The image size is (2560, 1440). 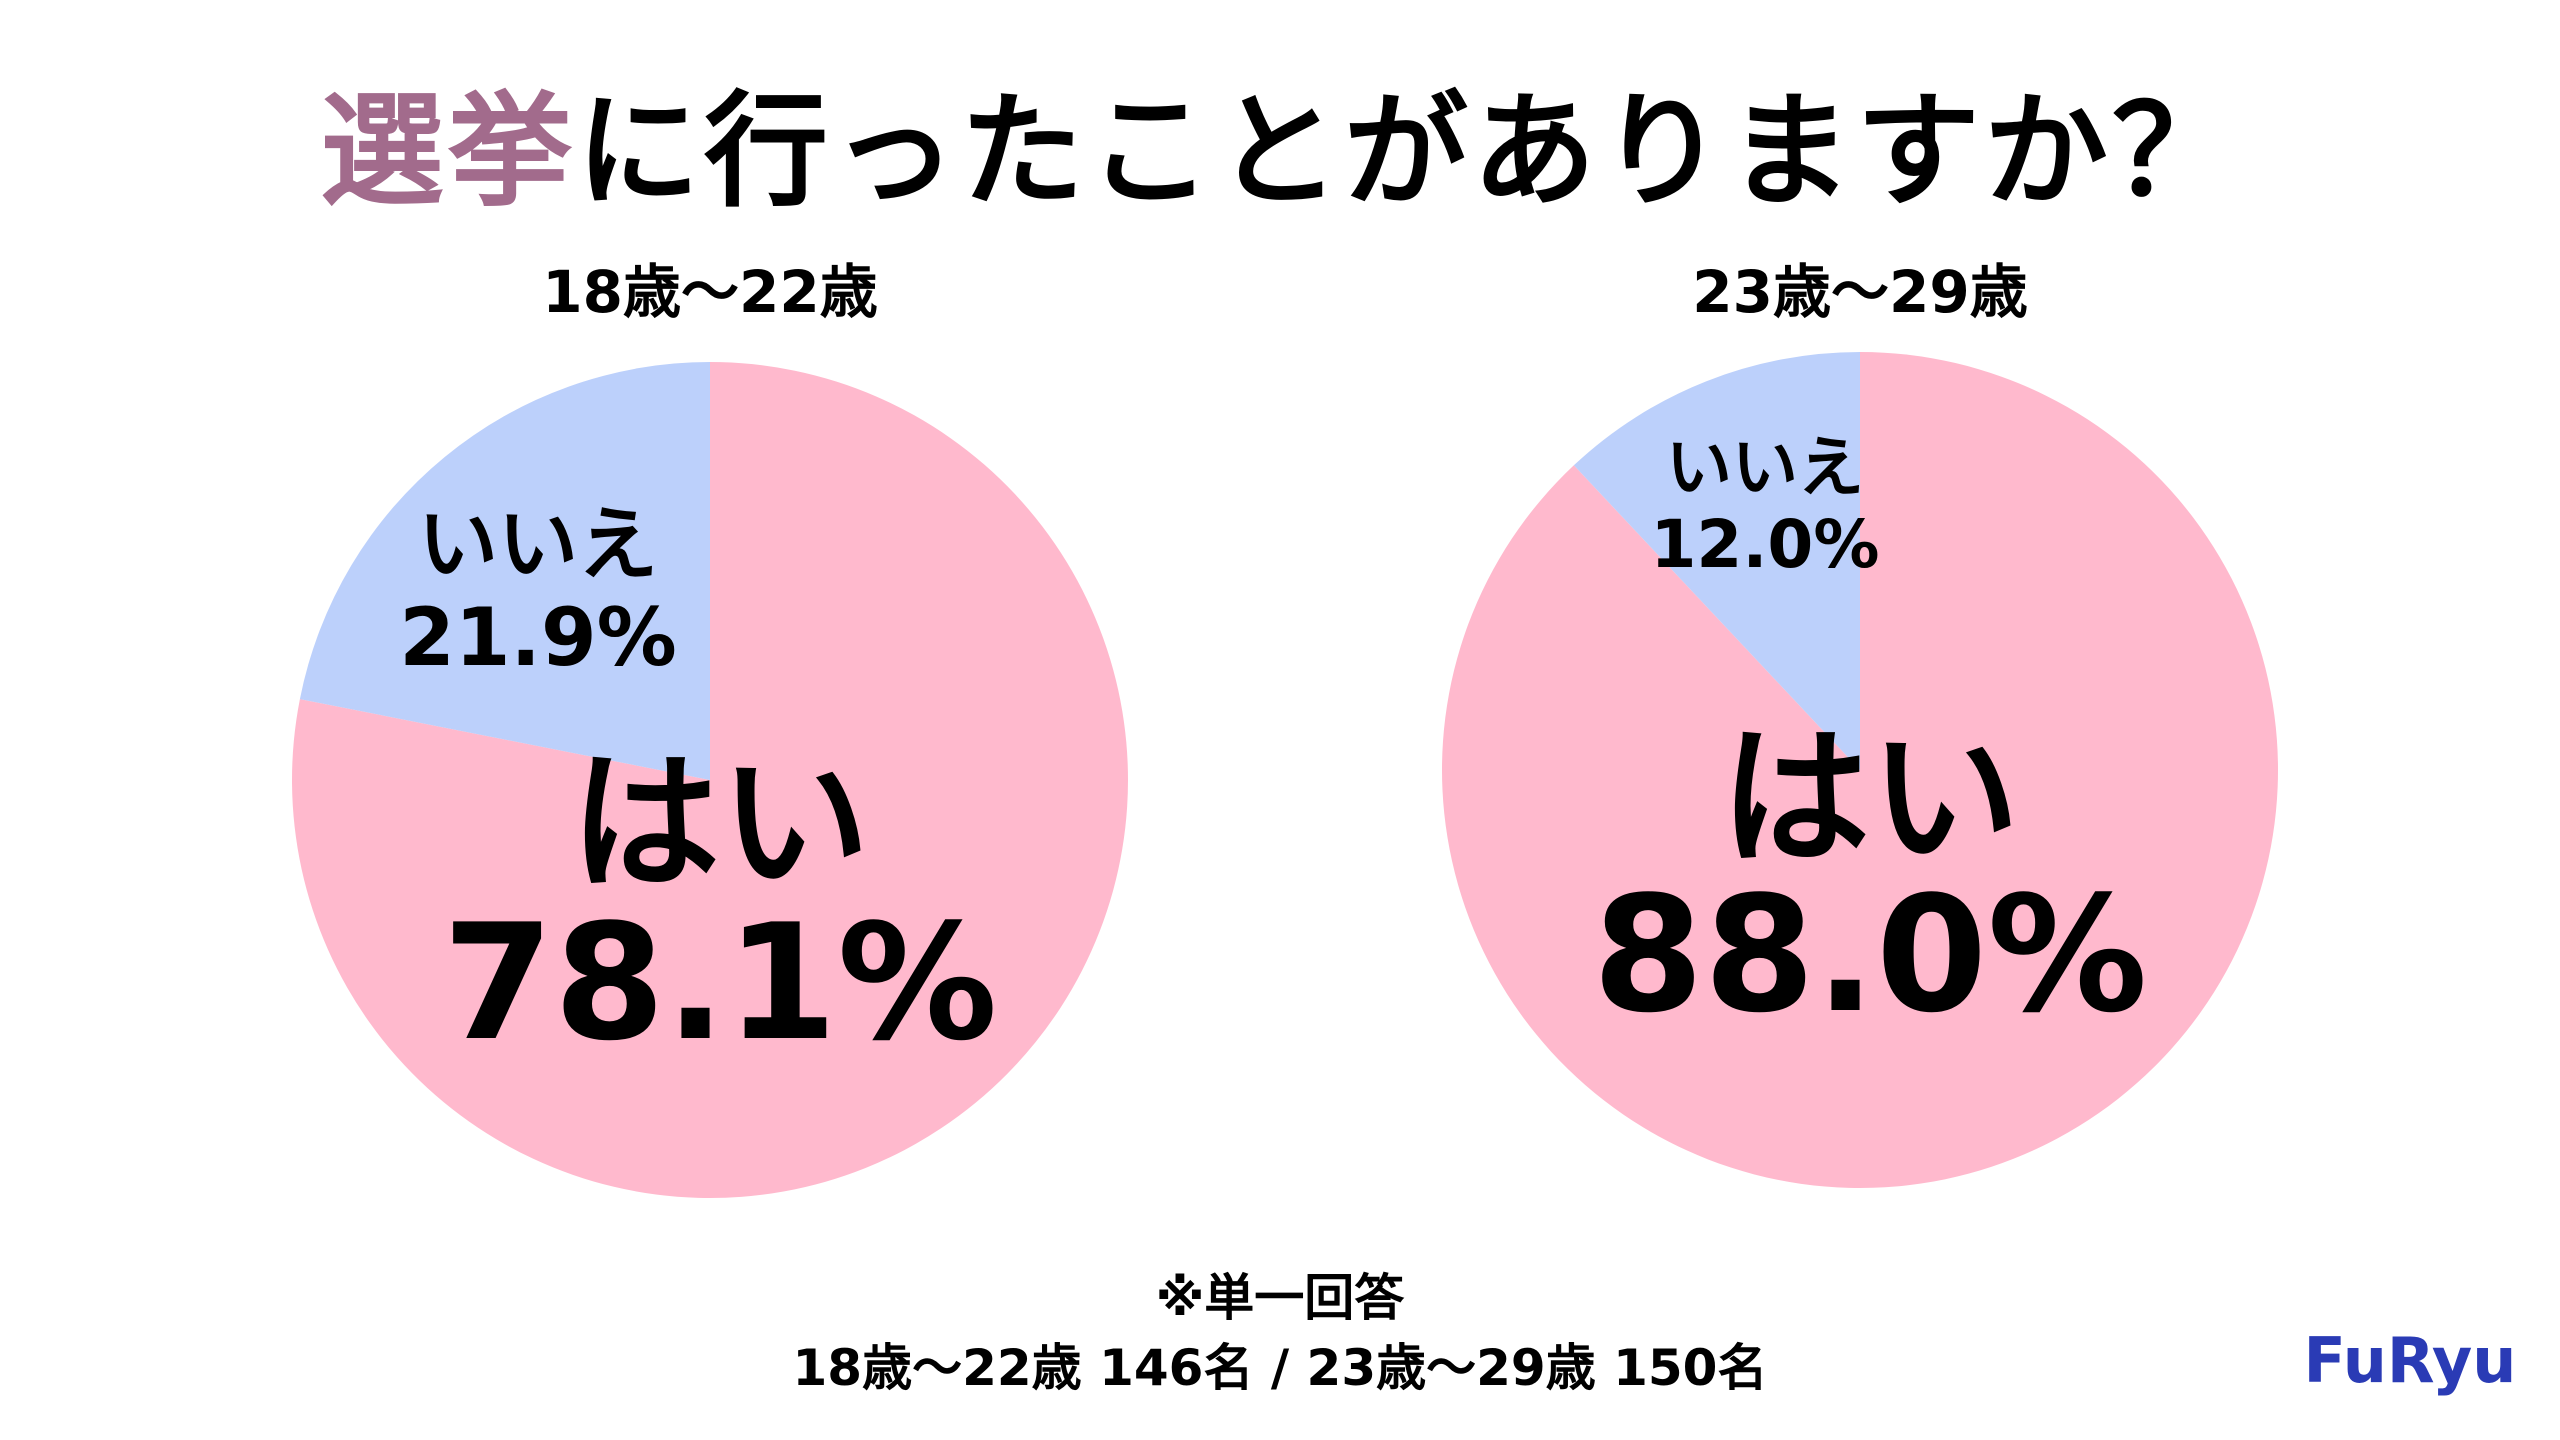 I want to click on slice-value-label-yes: 88.0%, so click(x=1869, y=954).